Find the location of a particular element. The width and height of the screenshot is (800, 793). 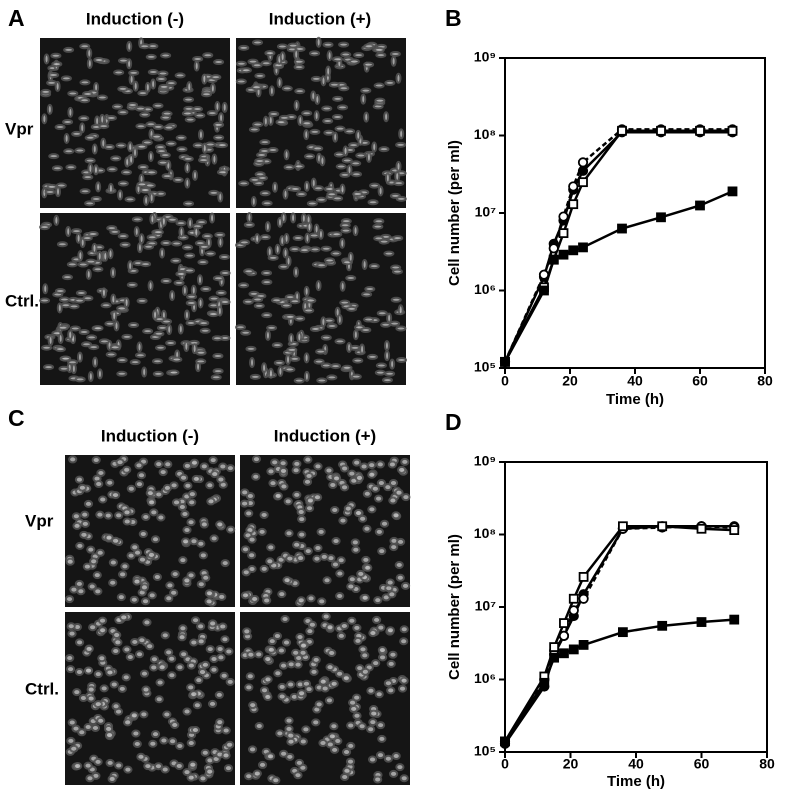

series-line is located at coordinates (618, 245).